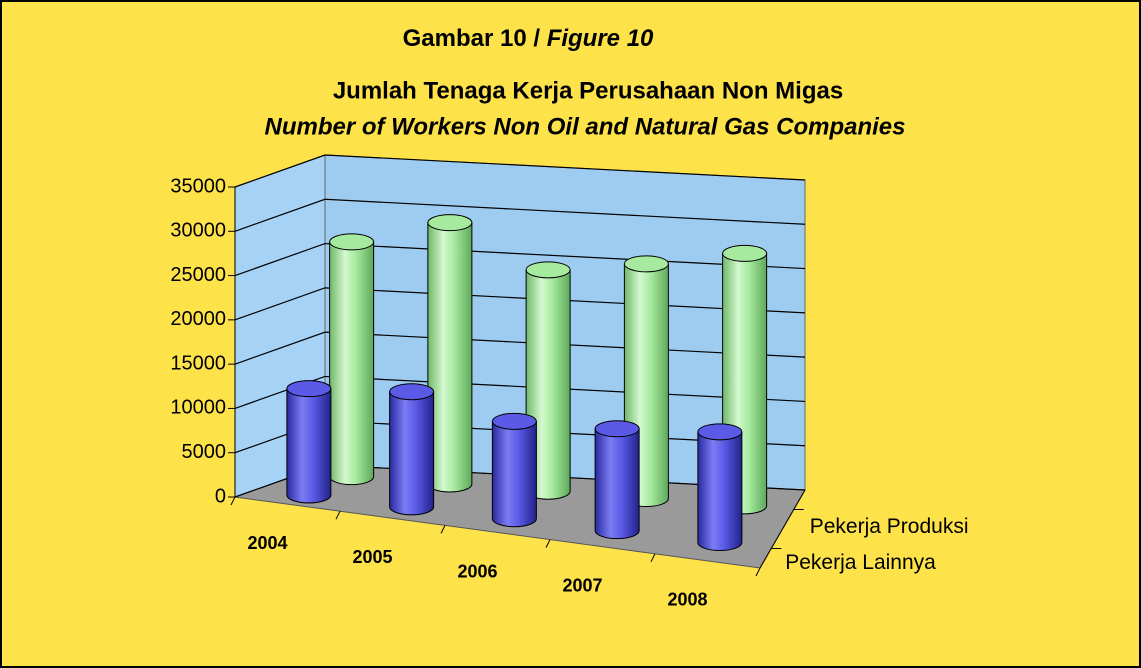  What do you see at coordinates (687, 600) in the screenshot?
I see `x-tick-label: 2008` at bounding box center [687, 600].